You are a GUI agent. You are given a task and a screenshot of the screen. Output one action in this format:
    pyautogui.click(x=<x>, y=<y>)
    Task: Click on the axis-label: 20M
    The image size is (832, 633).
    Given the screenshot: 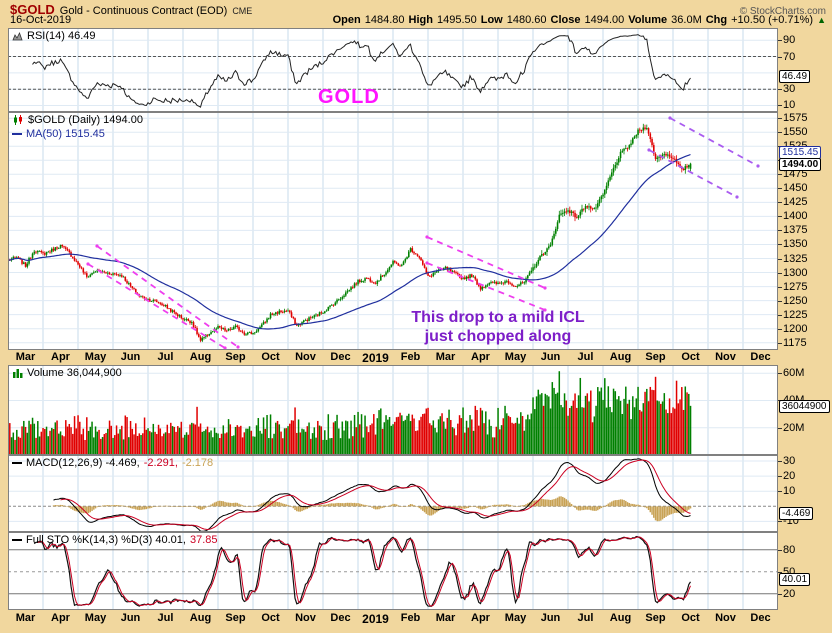 What is the action you would take?
    pyautogui.click(x=794, y=428)
    